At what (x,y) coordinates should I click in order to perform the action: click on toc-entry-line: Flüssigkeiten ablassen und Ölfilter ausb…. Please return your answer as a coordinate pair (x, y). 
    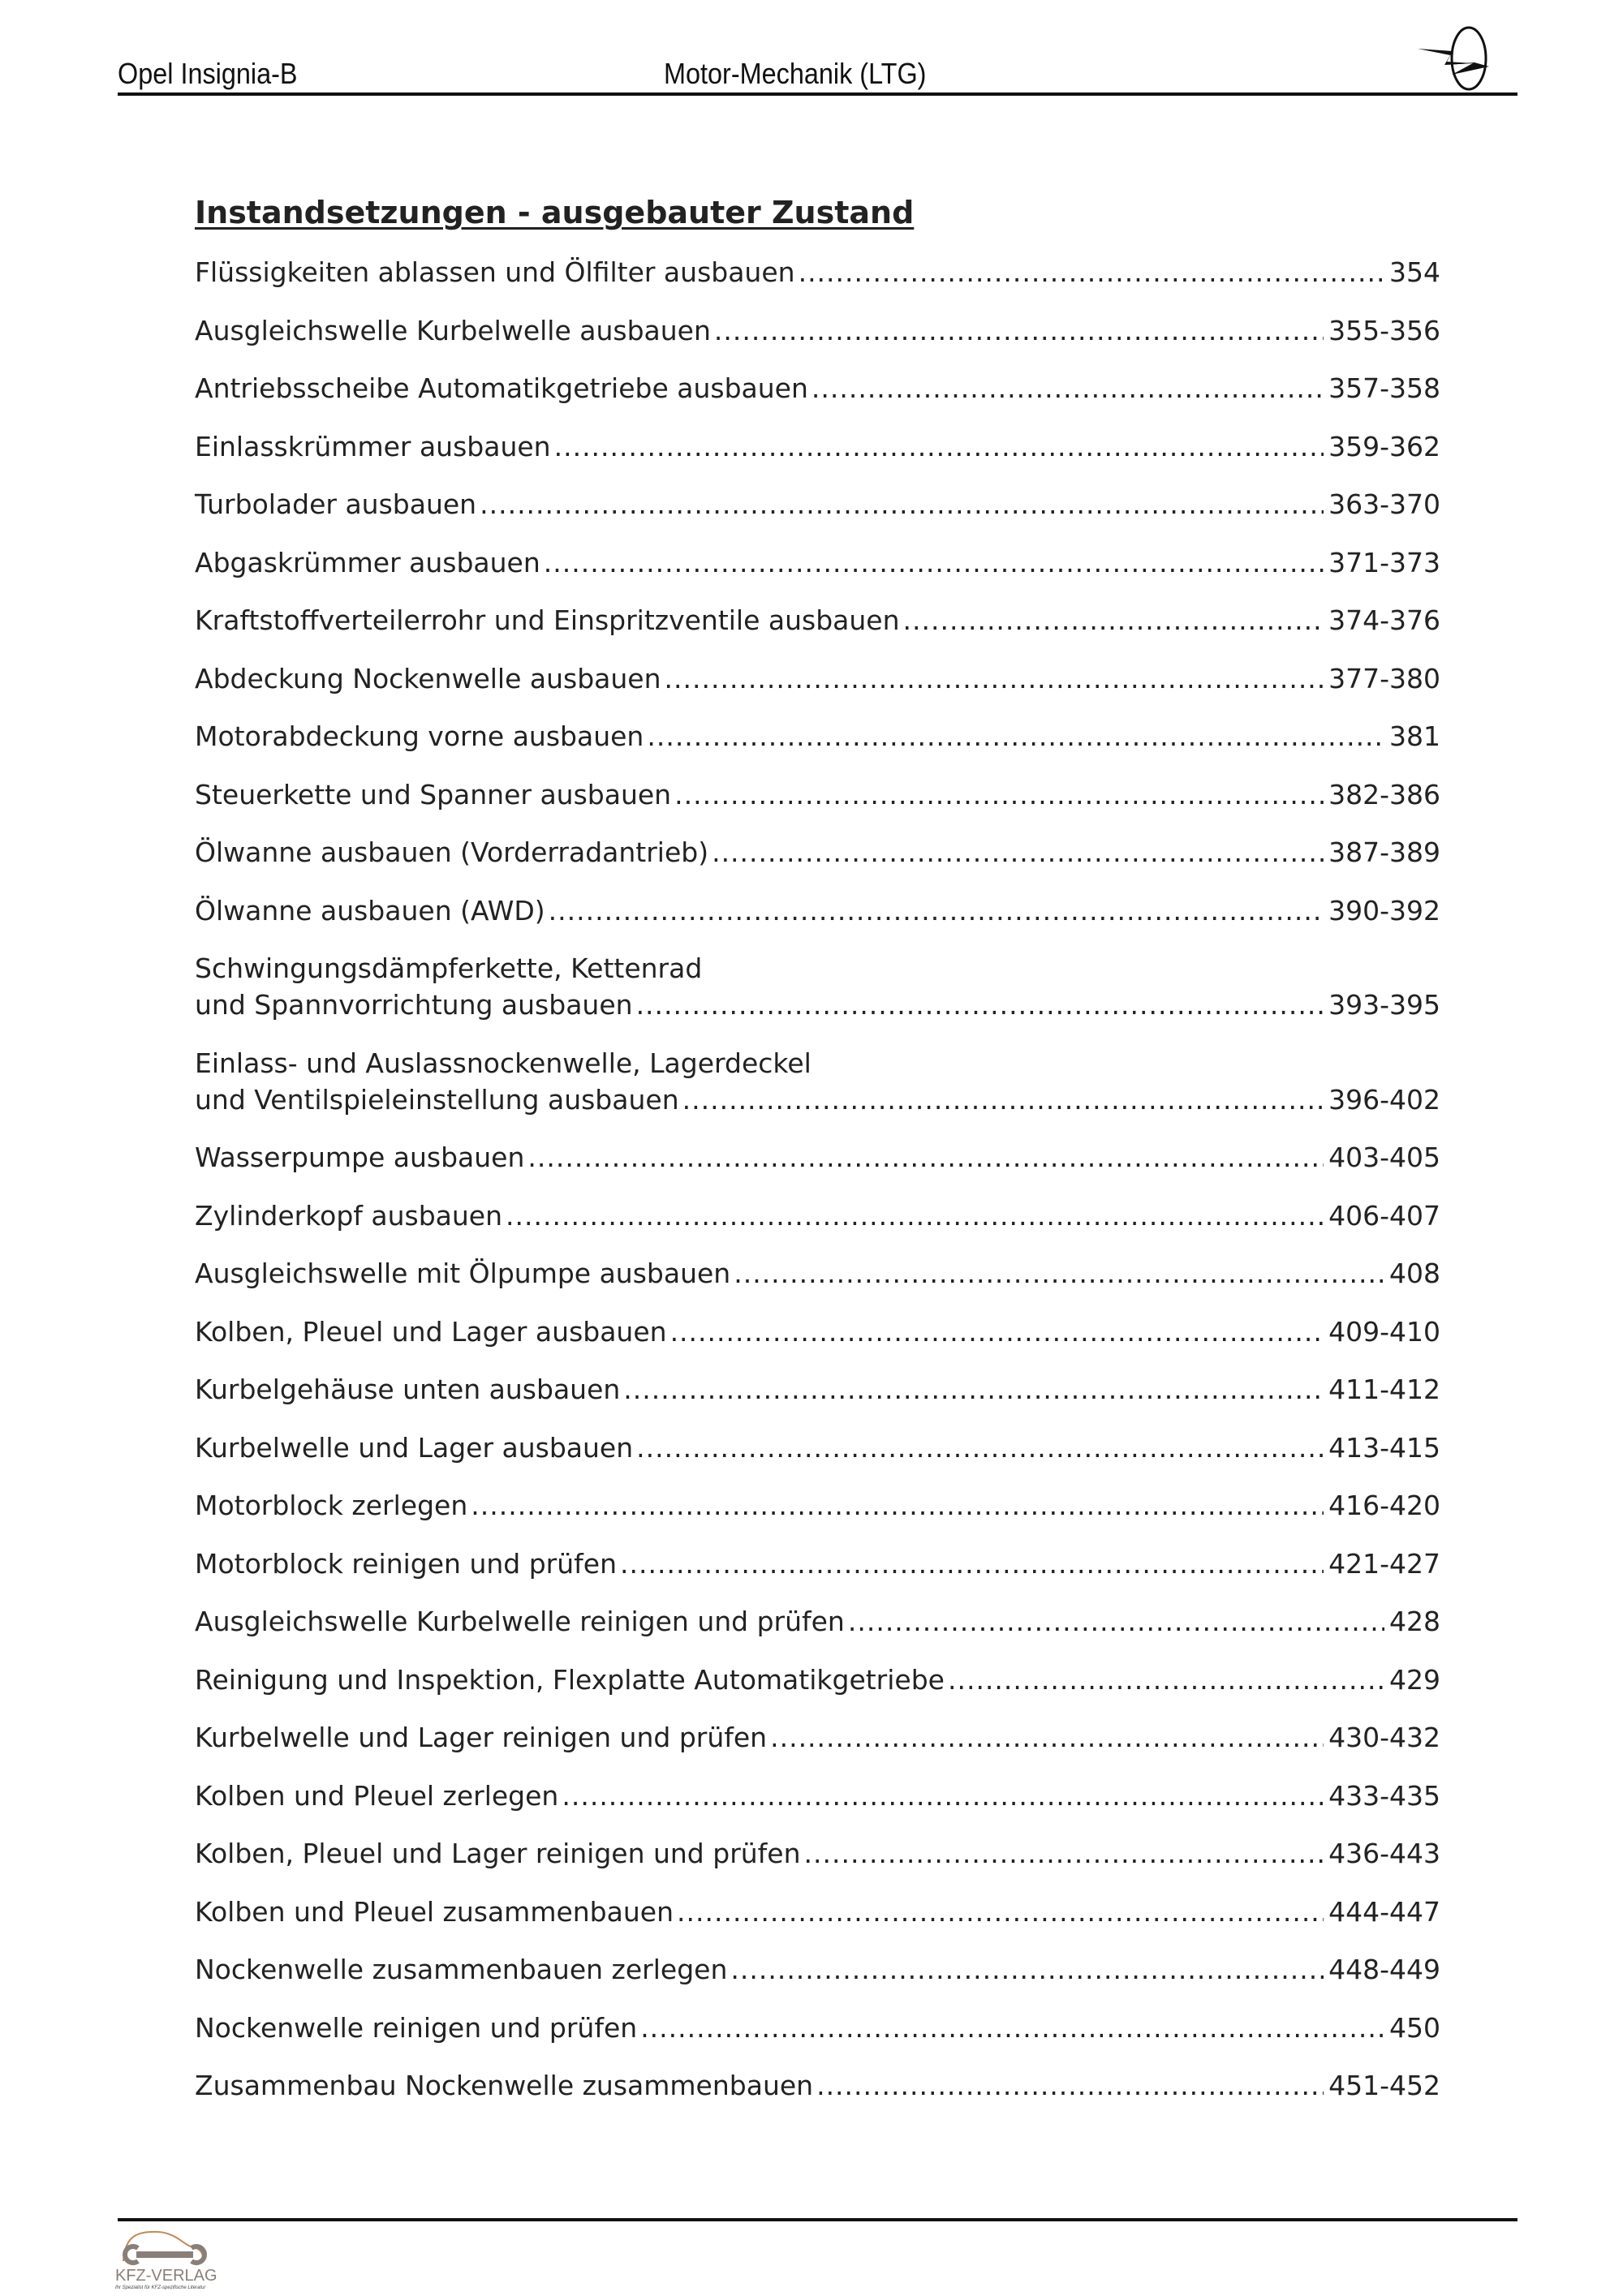
    Looking at the image, I should click on (817, 272).